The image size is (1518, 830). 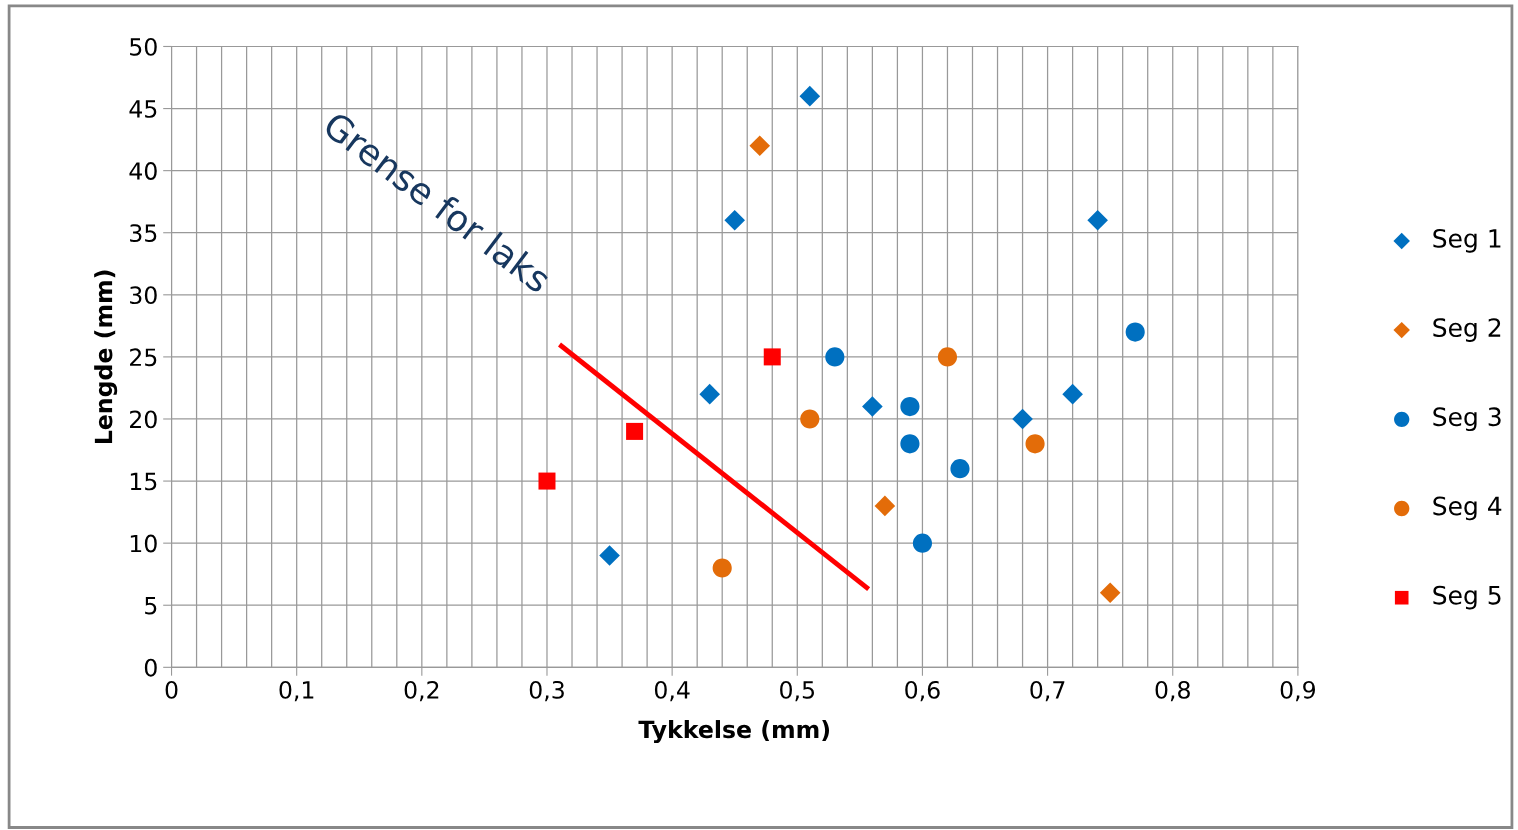 What do you see at coordinates (151, 605) in the screenshot?
I see `y-tick-label: 5` at bounding box center [151, 605].